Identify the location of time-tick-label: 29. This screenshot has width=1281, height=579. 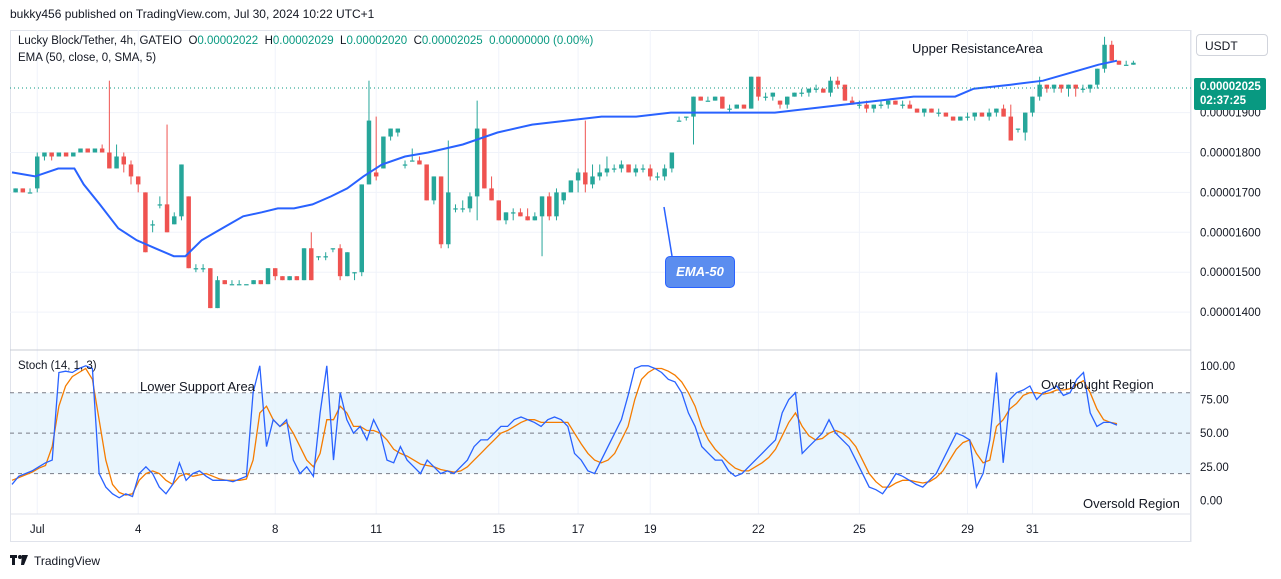
(967, 530).